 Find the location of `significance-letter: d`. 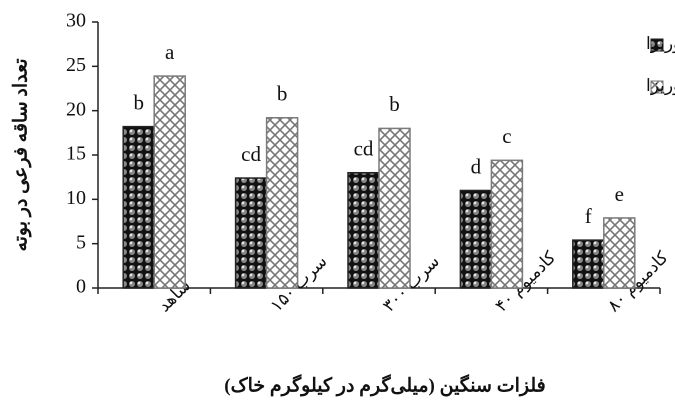

significance-letter: d is located at coordinates (476, 166).